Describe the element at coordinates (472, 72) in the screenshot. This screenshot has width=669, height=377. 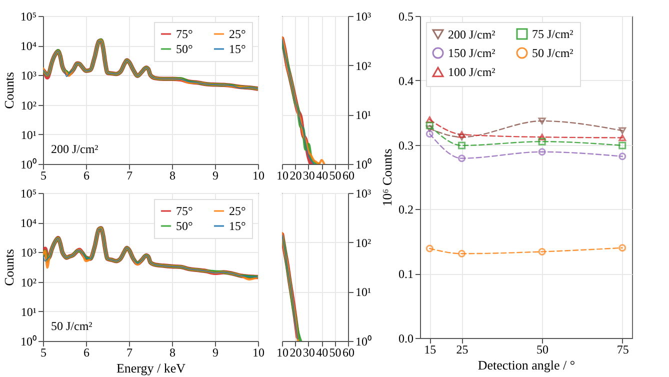
I see `legend-label: 100 J/cm²` at that location.